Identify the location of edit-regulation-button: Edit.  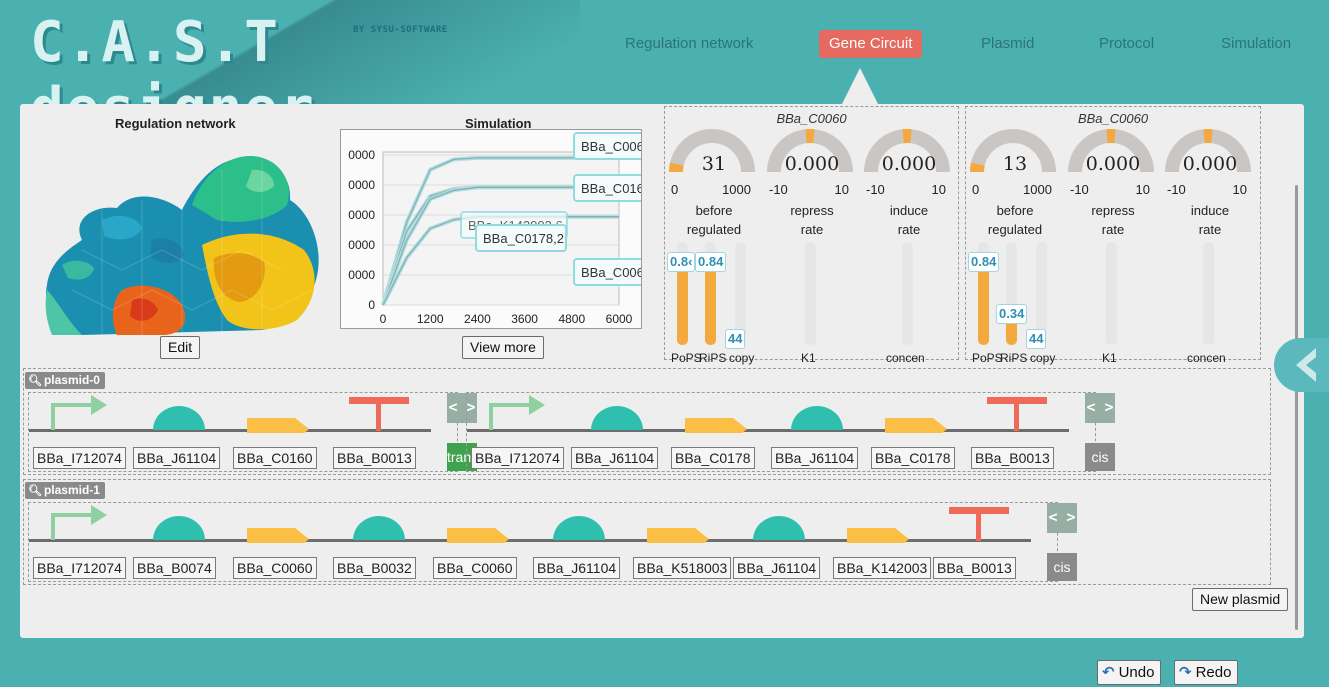
(180, 347).